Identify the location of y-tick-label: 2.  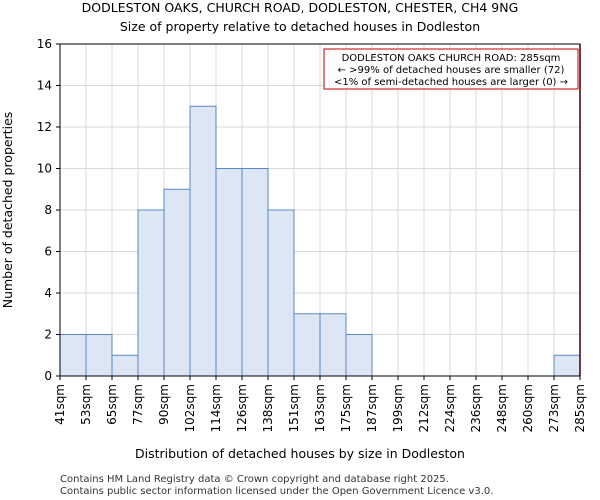
(48, 335).